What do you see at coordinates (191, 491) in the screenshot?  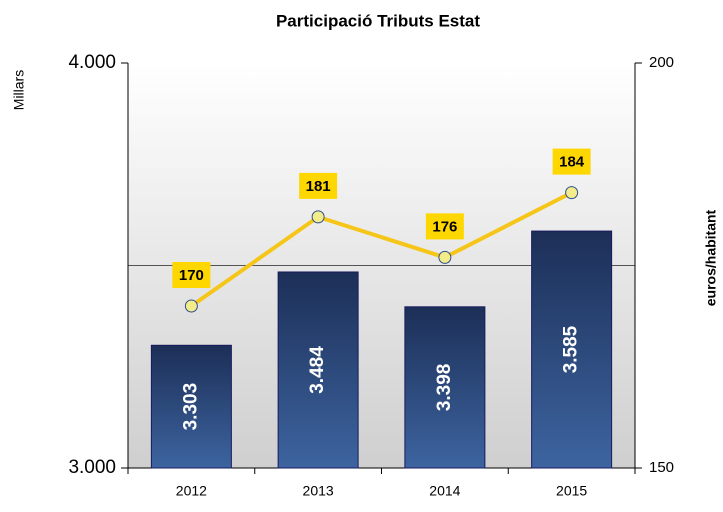 I see `x-tick-label: 2012` at bounding box center [191, 491].